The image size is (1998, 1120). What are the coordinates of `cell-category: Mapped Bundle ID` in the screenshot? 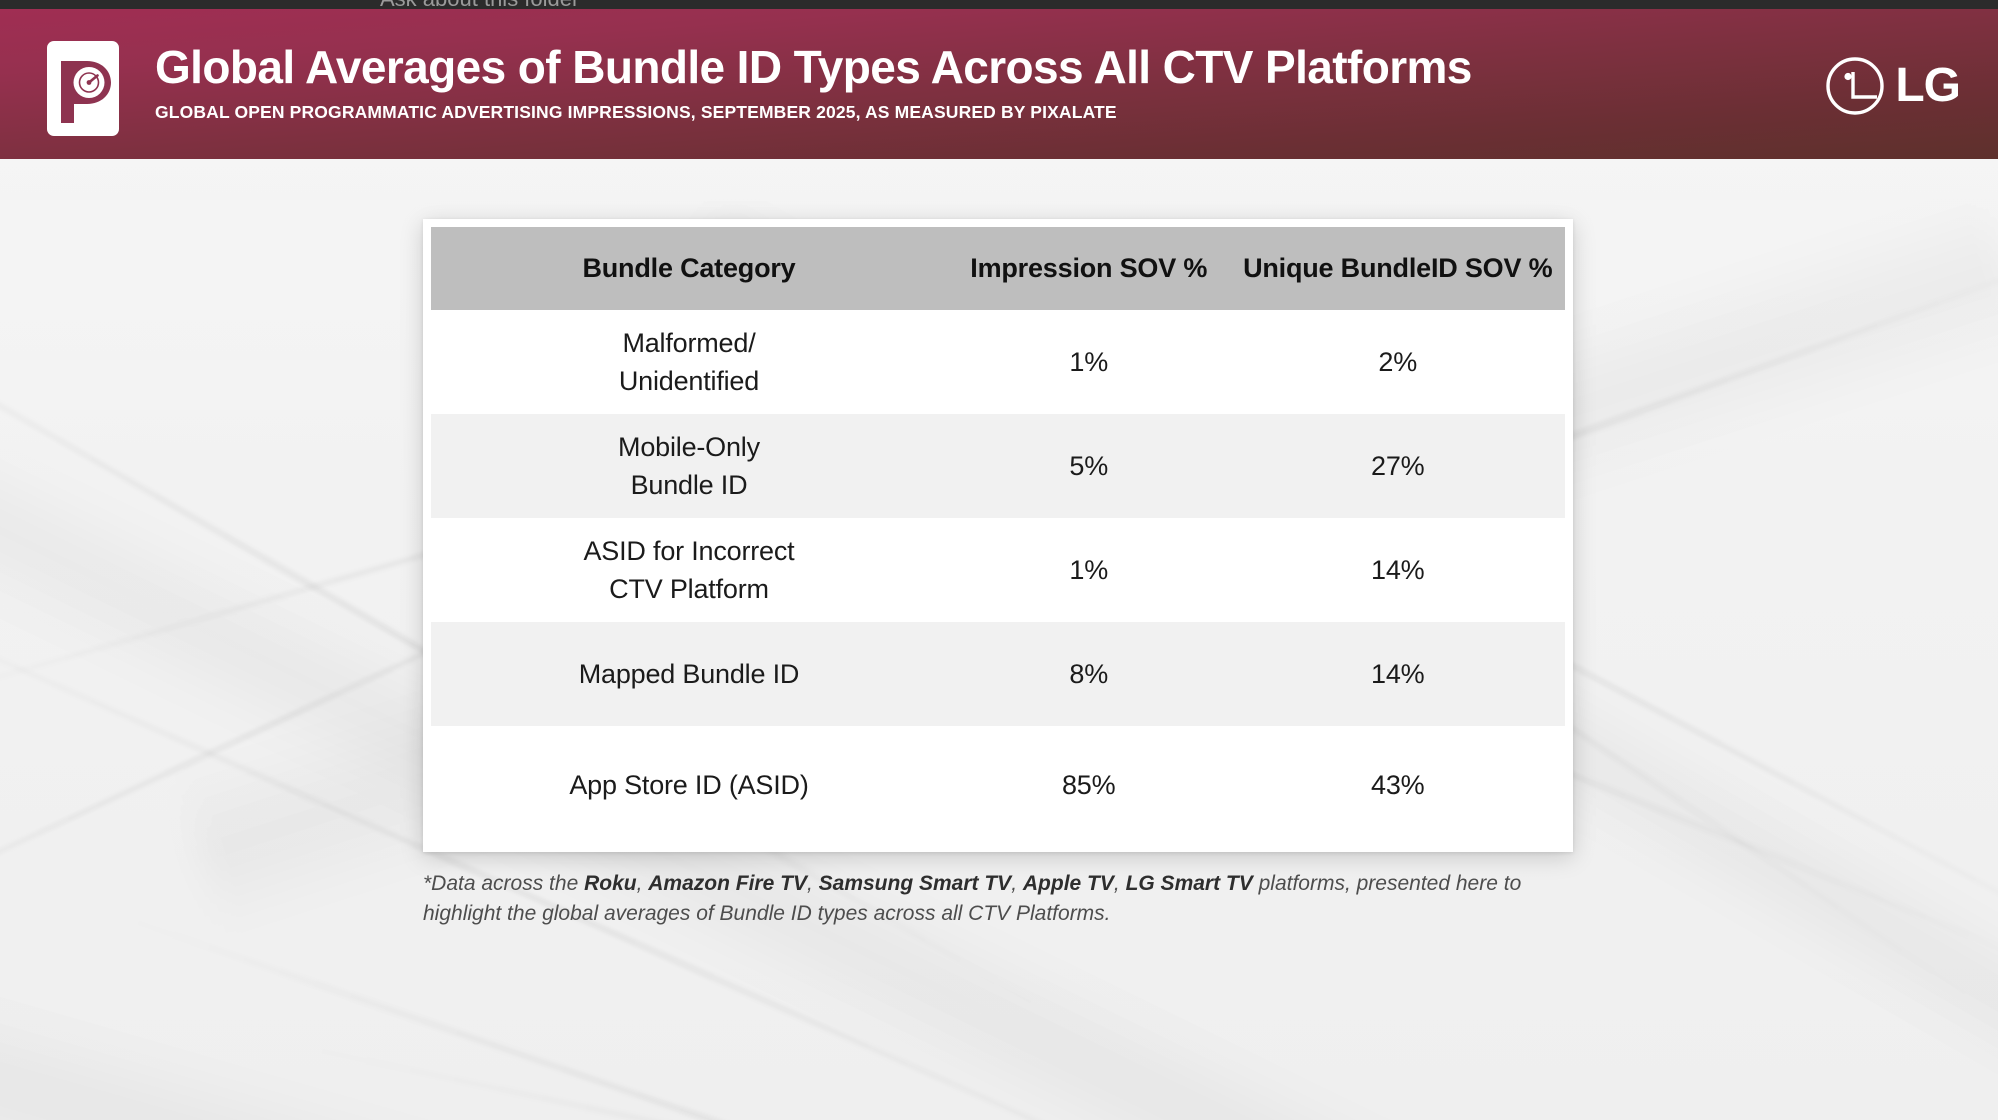 It's located at (689, 674).